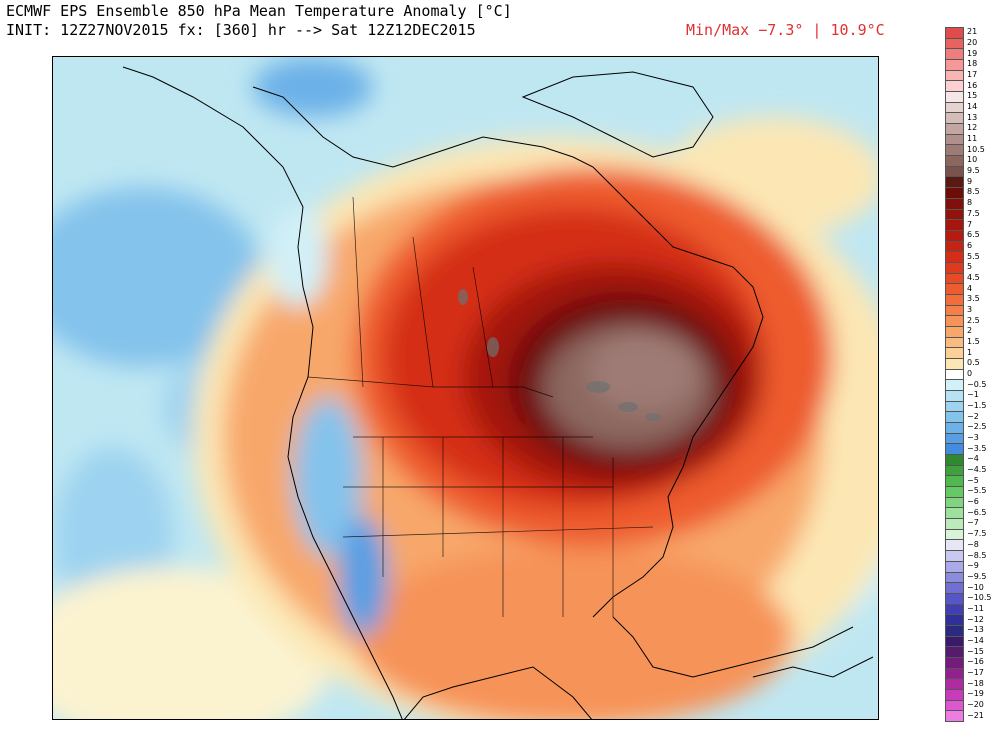  What do you see at coordinates (970, 352) in the screenshot?
I see `legend-label: 1` at bounding box center [970, 352].